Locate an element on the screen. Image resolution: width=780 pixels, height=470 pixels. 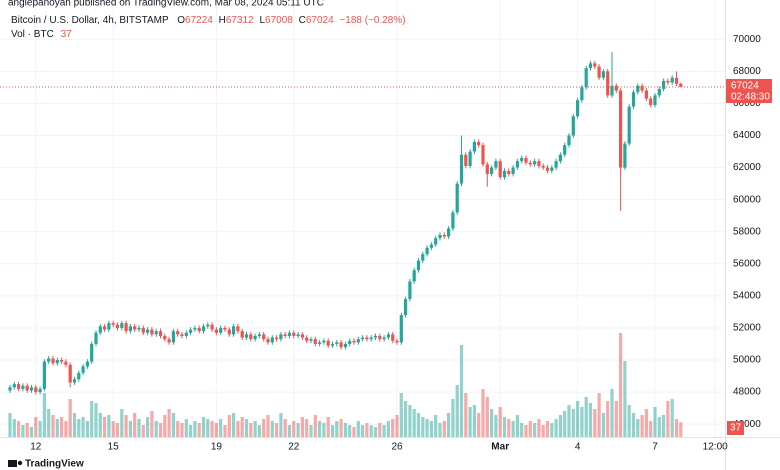
ohlc-label: O is located at coordinates (181, 20).